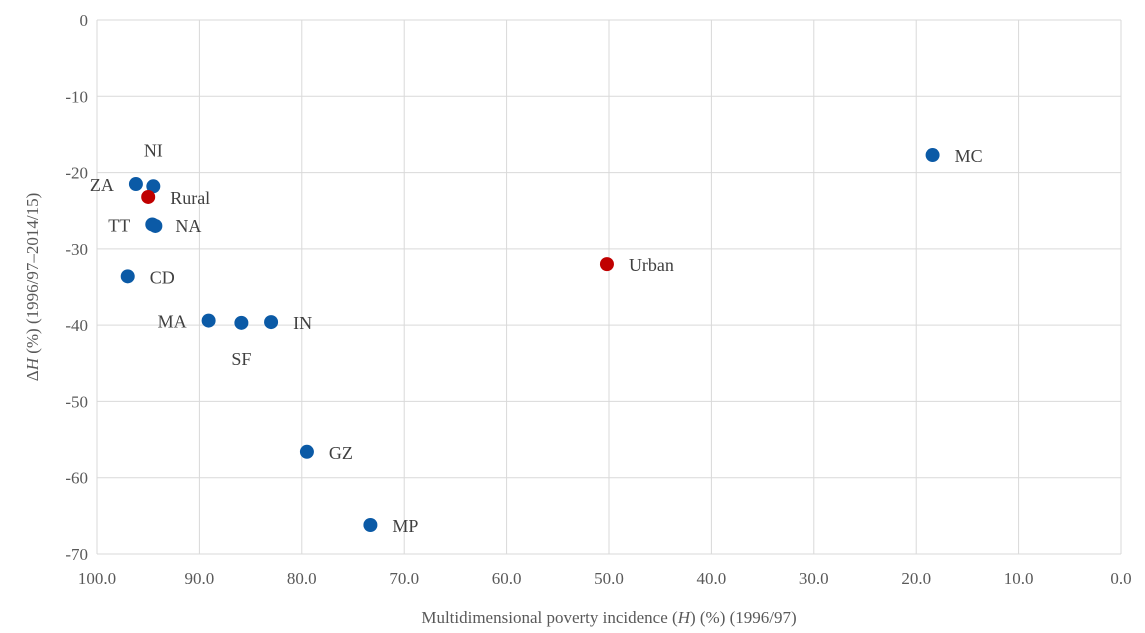 This screenshot has width=1145, height=633. I want to click on point-label: GZ, so click(341, 453).